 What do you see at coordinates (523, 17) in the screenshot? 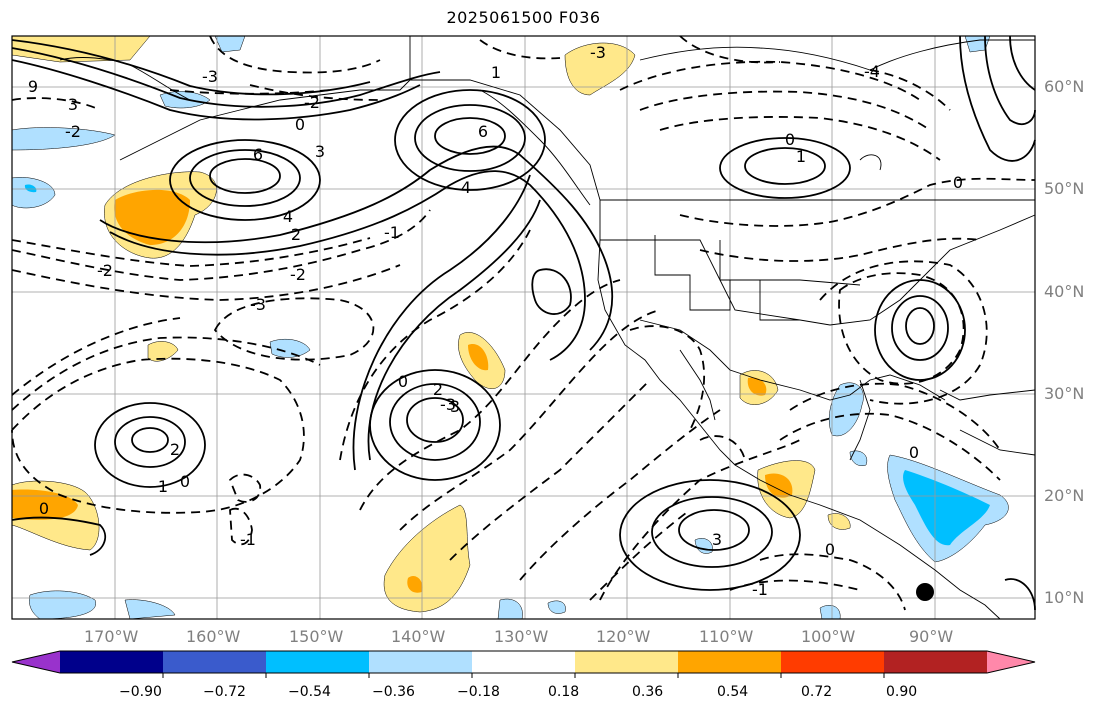
I see `map-title: 2025061500 F036` at bounding box center [523, 17].